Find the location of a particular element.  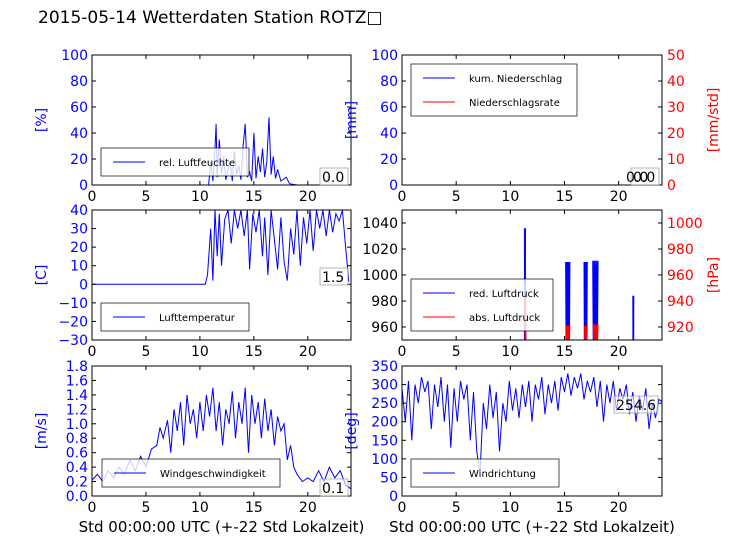

legend-label: rel. Luftfeuchte is located at coordinates (197, 163).